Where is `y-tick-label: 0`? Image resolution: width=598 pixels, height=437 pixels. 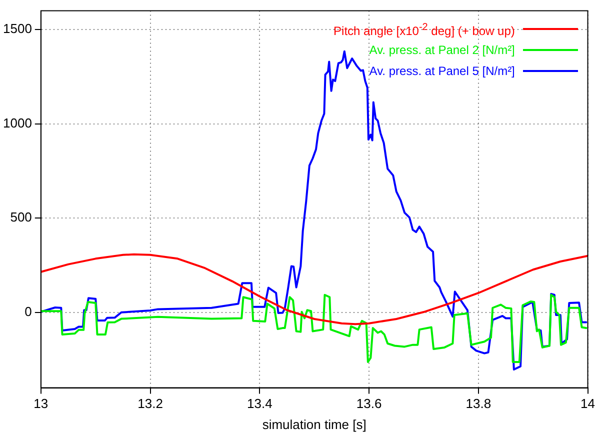
y-tick-label: 0 is located at coordinates (28, 311).